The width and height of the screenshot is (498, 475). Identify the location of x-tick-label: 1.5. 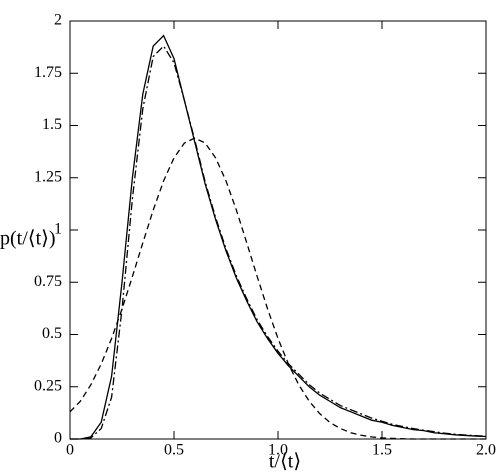
(382, 450).